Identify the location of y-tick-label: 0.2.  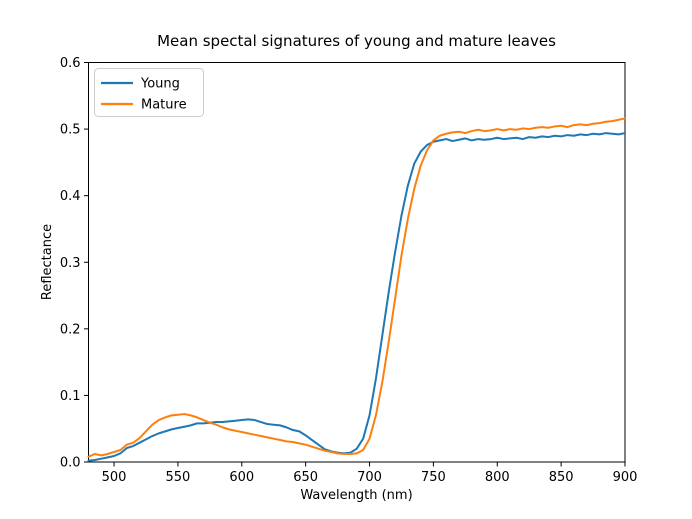
(70, 329).